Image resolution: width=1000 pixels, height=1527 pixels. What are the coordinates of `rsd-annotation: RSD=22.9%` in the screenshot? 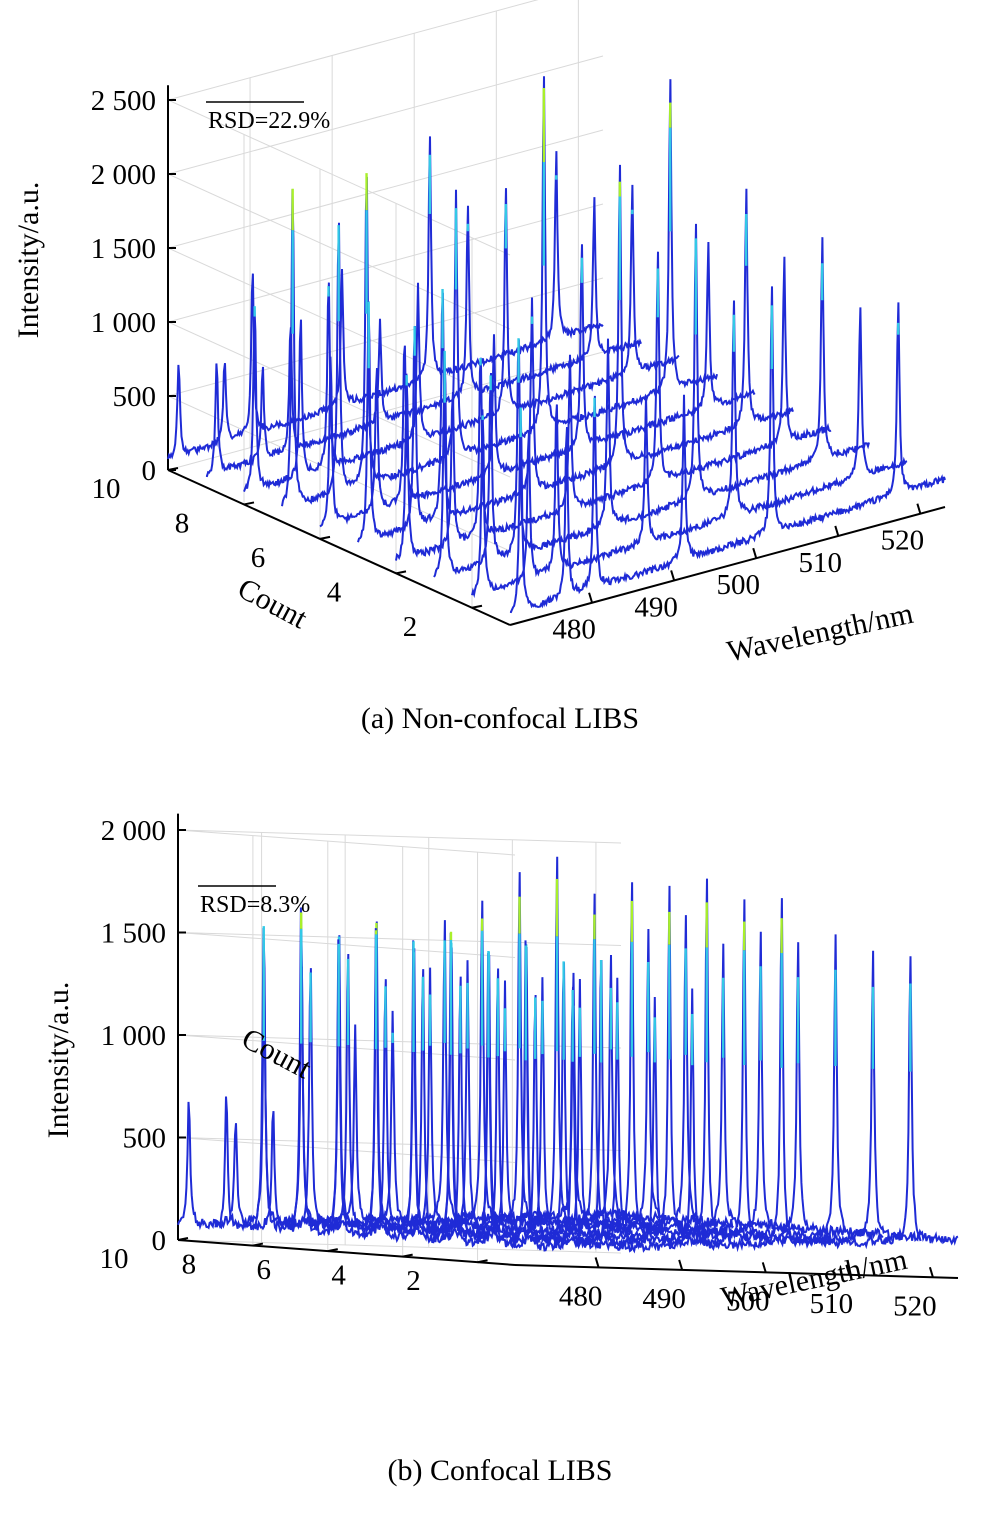 It's located at (268, 117).